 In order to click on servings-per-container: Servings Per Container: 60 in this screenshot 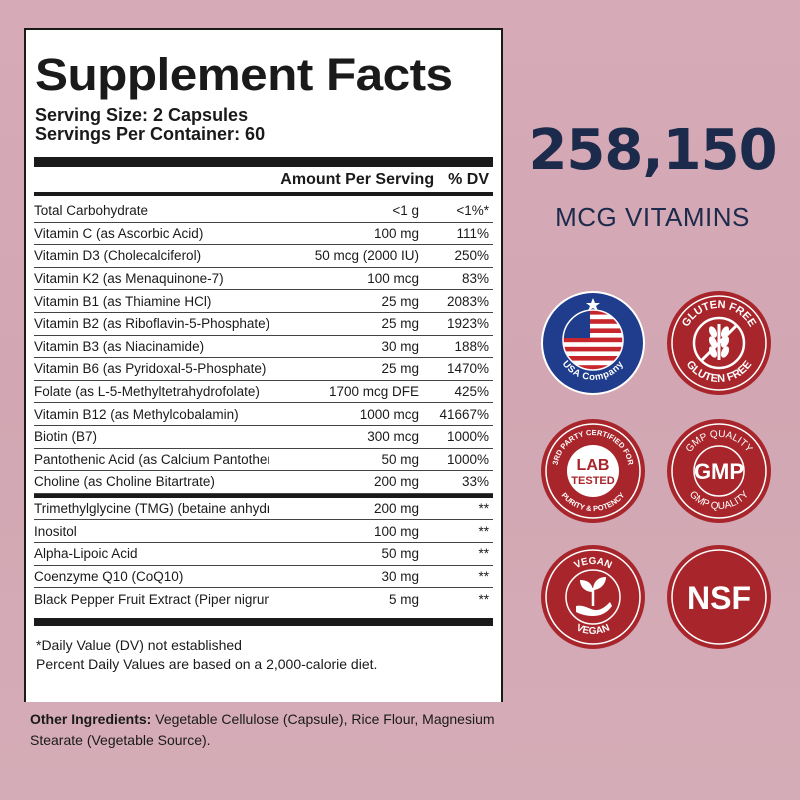, I will do `click(150, 134)`.